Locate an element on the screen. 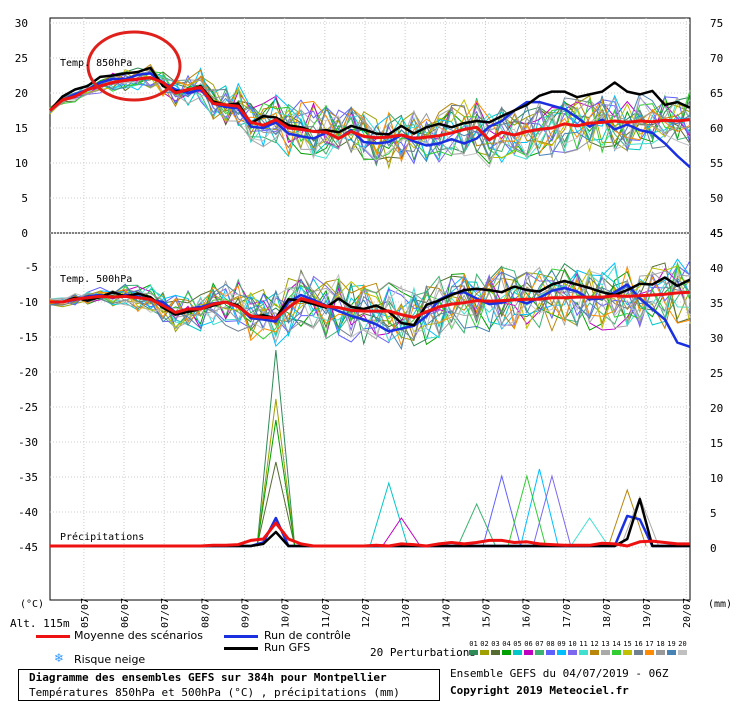  perturbation-legend-item: 17 is located at coordinates (649, 647).